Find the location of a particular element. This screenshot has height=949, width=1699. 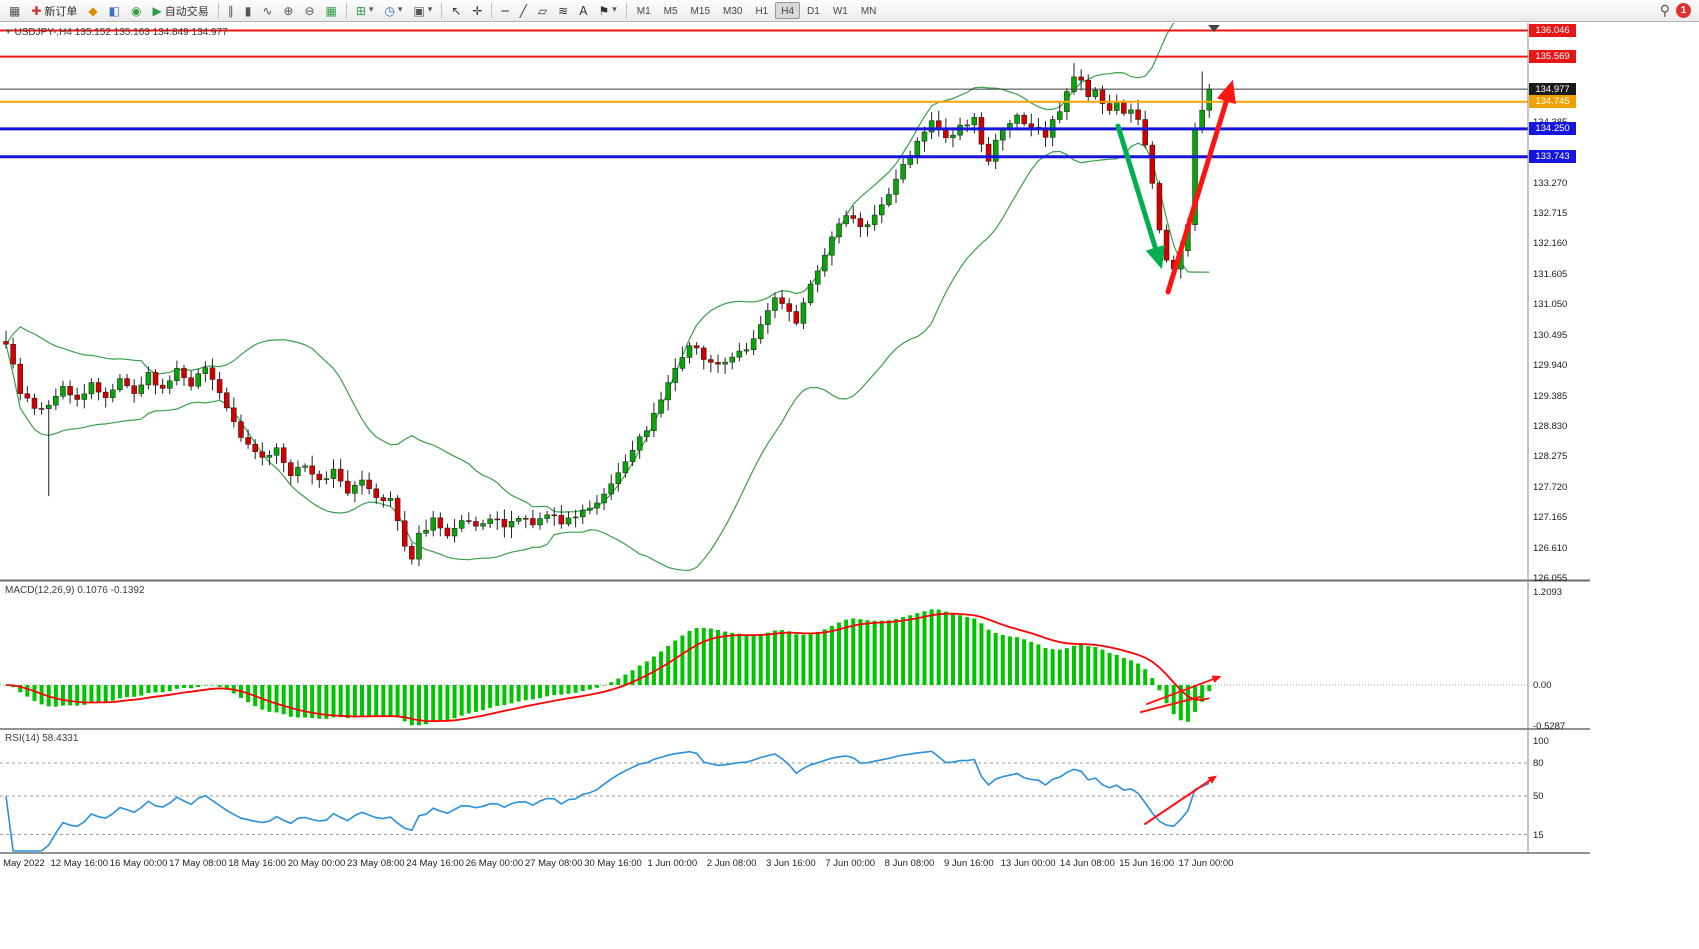

new-order-button: ✚ 新订单 is located at coordinates (54, 10).